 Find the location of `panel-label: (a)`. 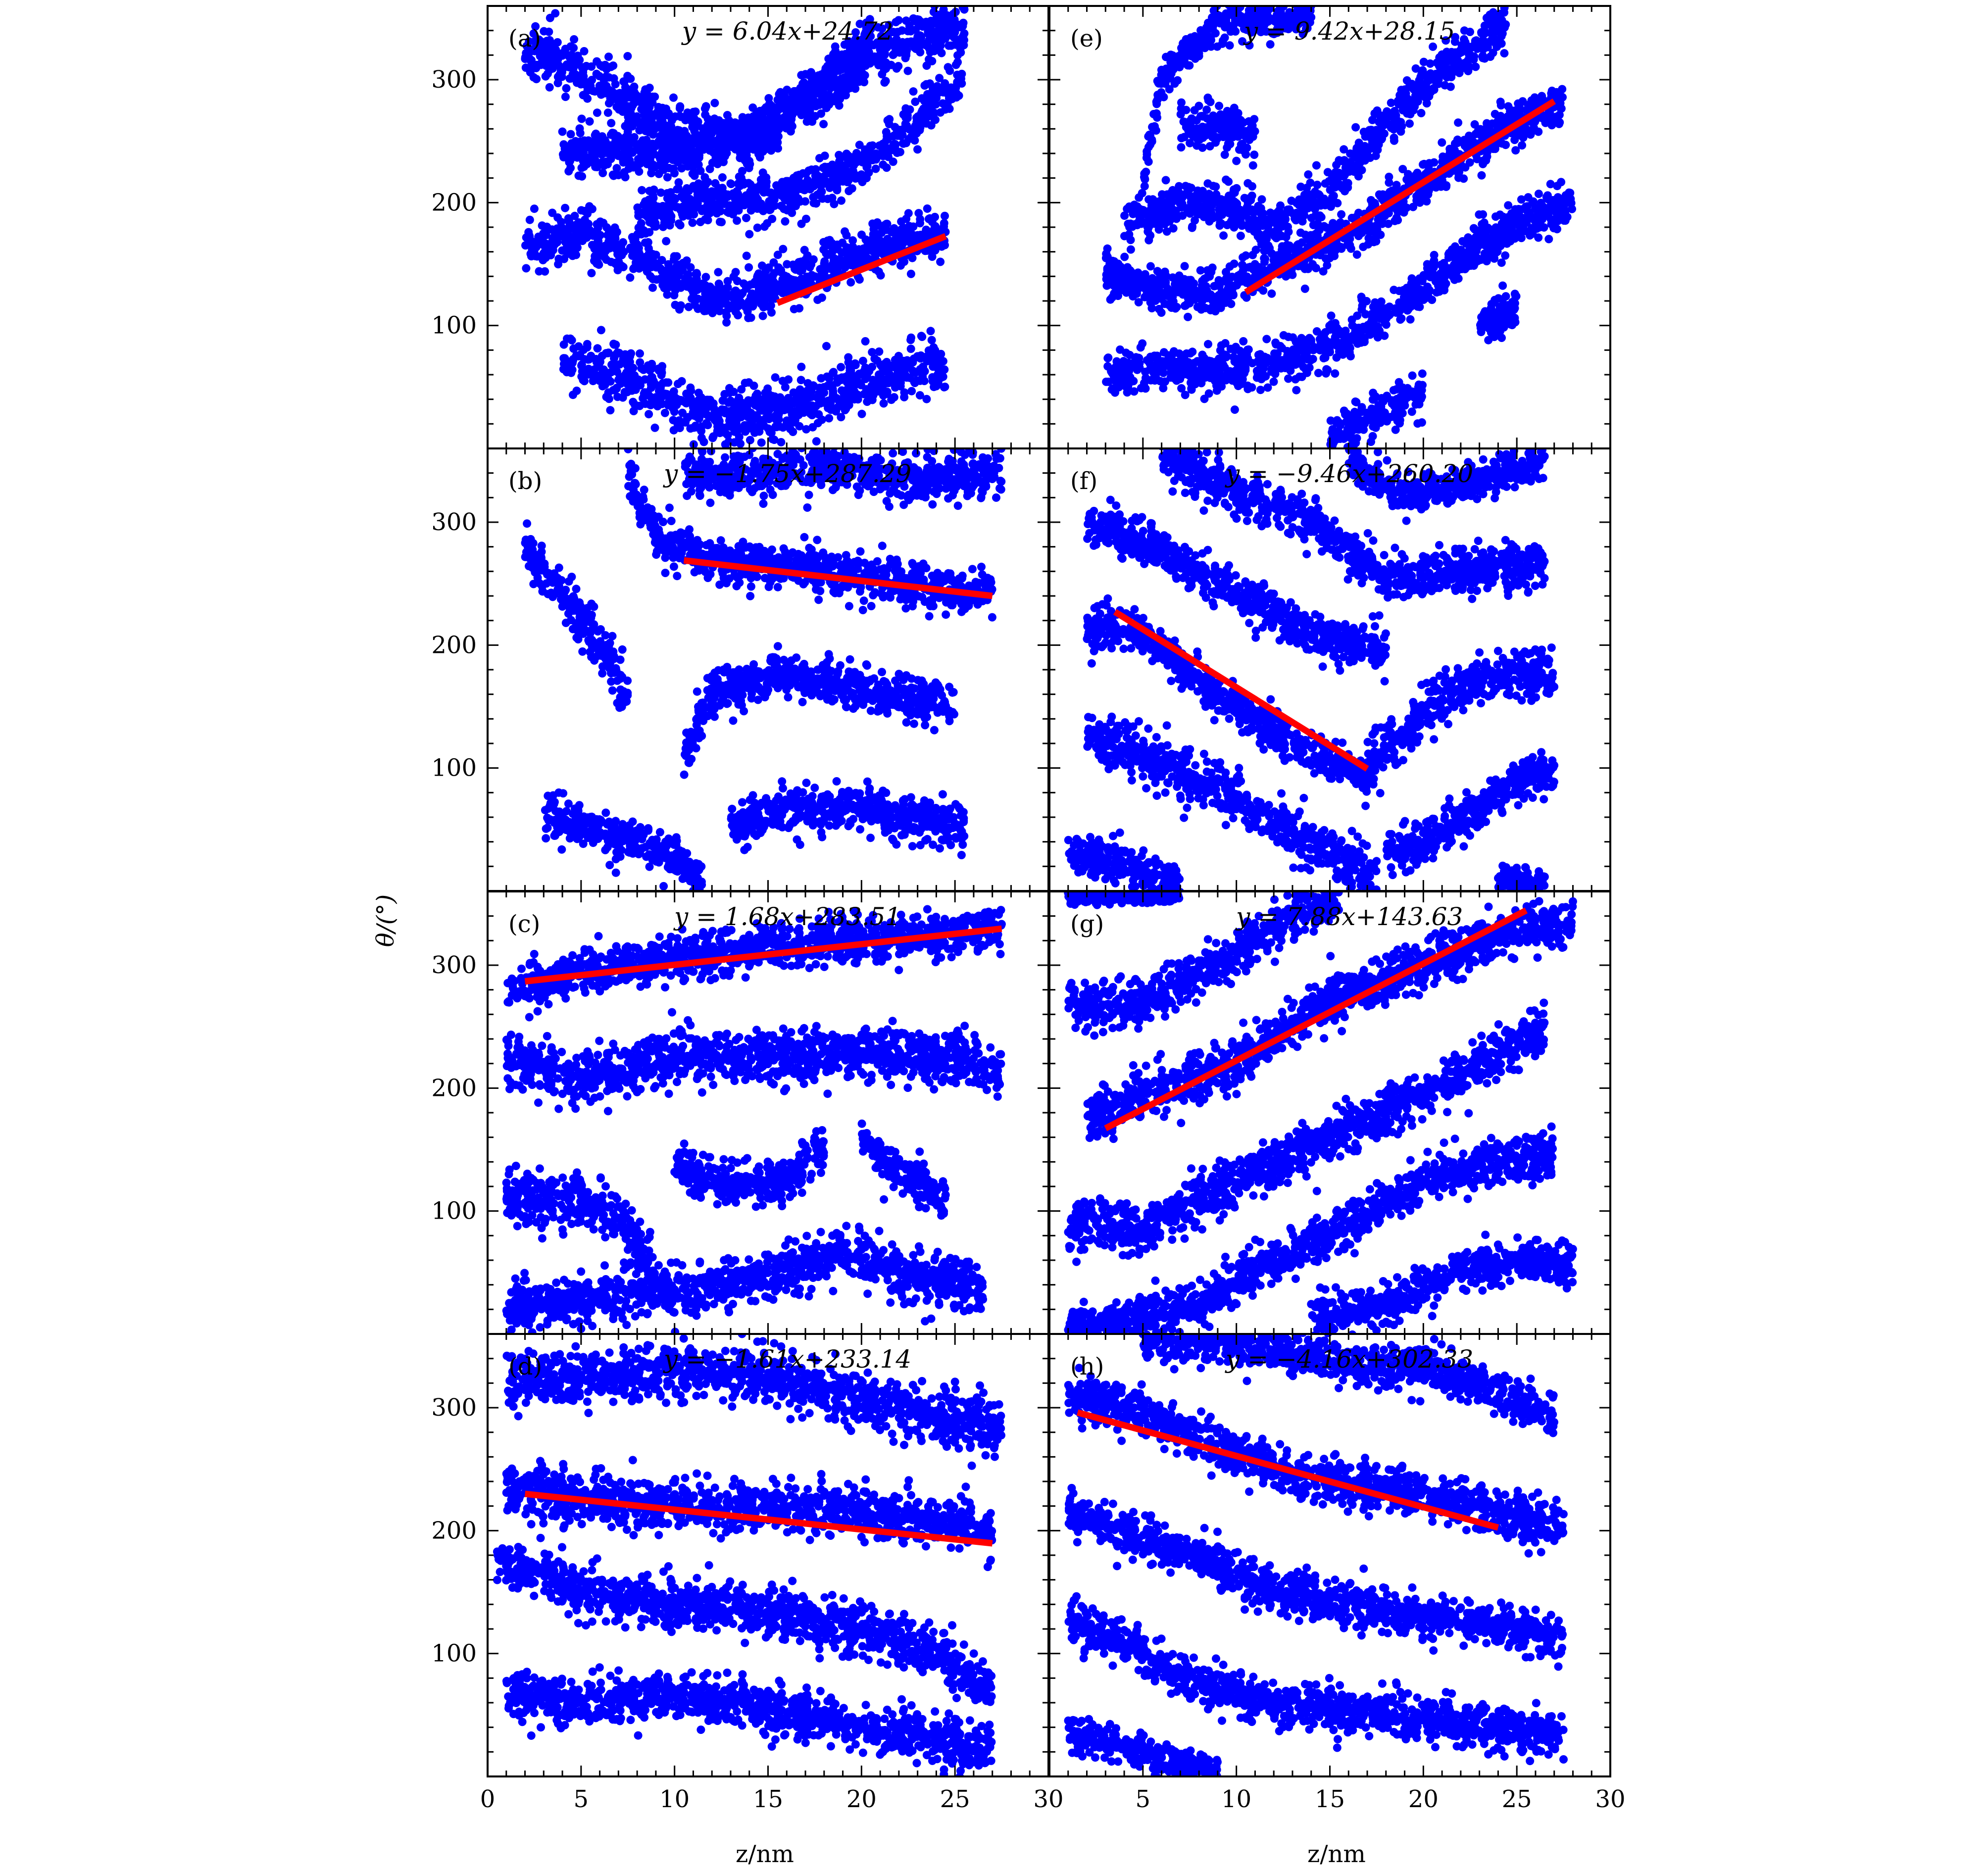

panel-label: (a) is located at coordinates (524, 38).